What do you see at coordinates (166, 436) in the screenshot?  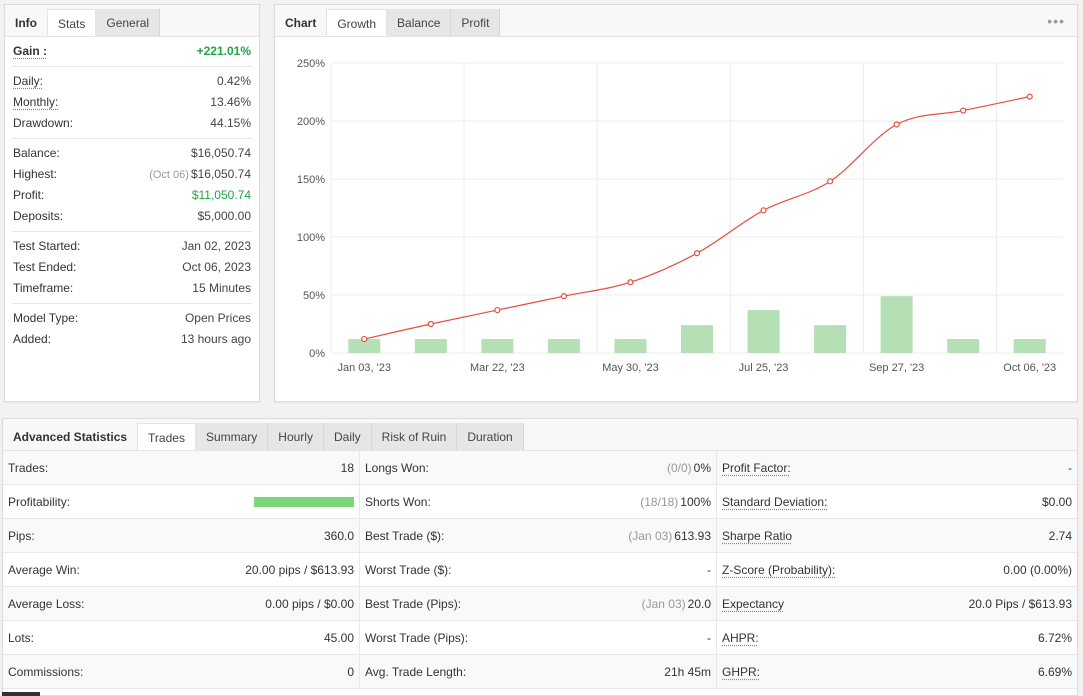 I see `tab-trades: Trades` at bounding box center [166, 436].